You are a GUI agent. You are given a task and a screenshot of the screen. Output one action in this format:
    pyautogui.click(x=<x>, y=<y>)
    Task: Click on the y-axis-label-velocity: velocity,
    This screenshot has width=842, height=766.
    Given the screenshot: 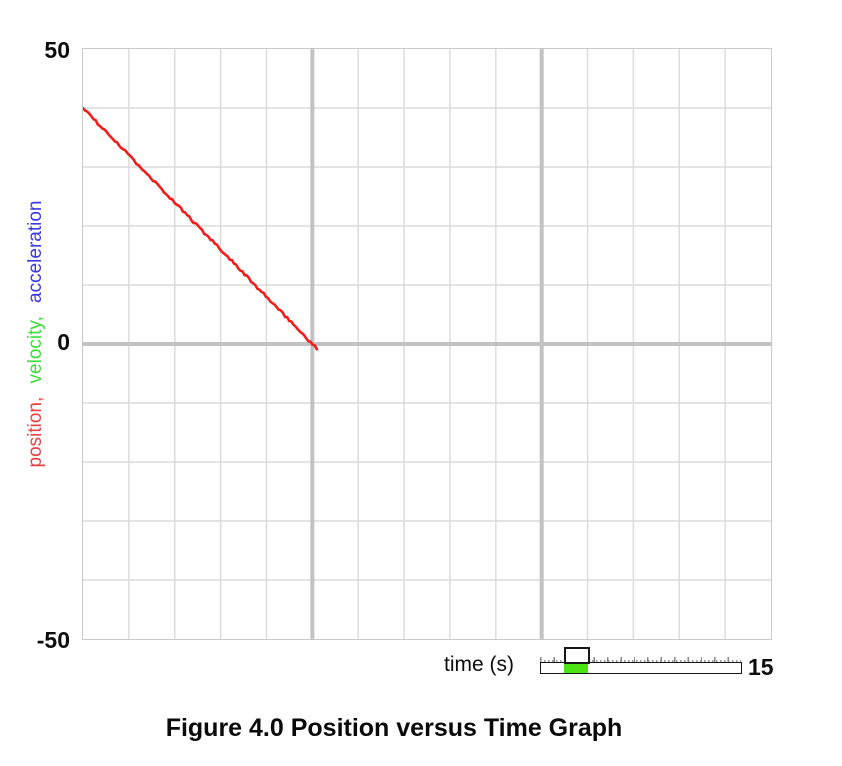 What is the action you would take?
    pyautogui.click(x=35, y=350)
    